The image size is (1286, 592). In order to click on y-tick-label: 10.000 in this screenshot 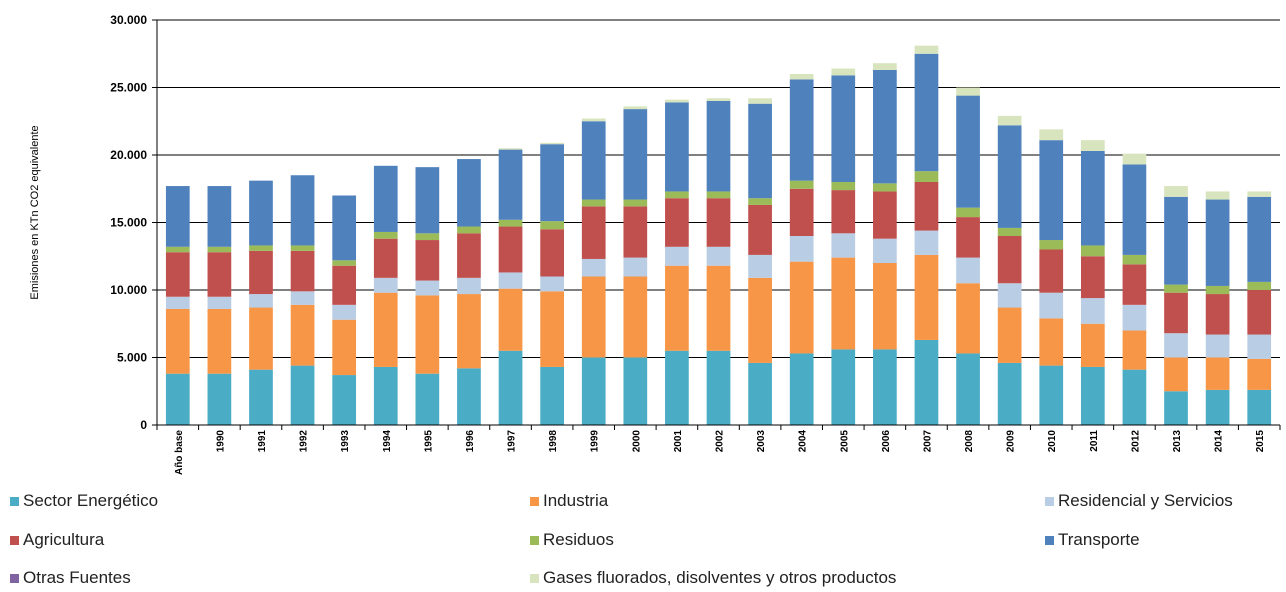, I will do `click(128, 290)`.